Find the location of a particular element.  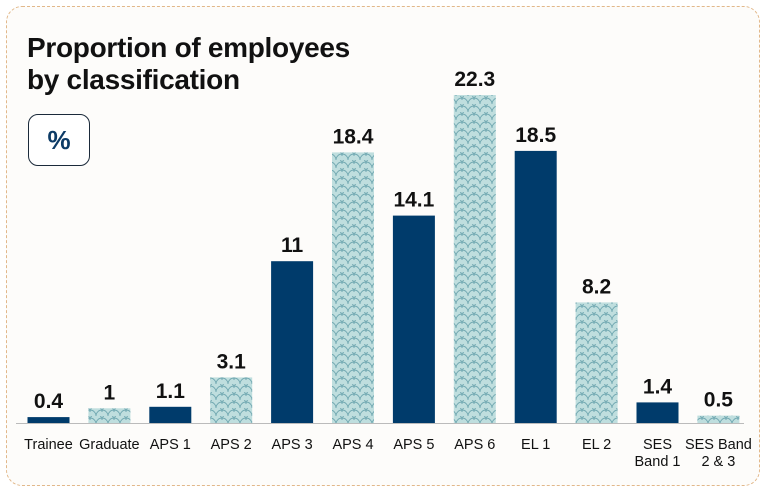

data-label: 0.5 is located at coordinates (719, 400).